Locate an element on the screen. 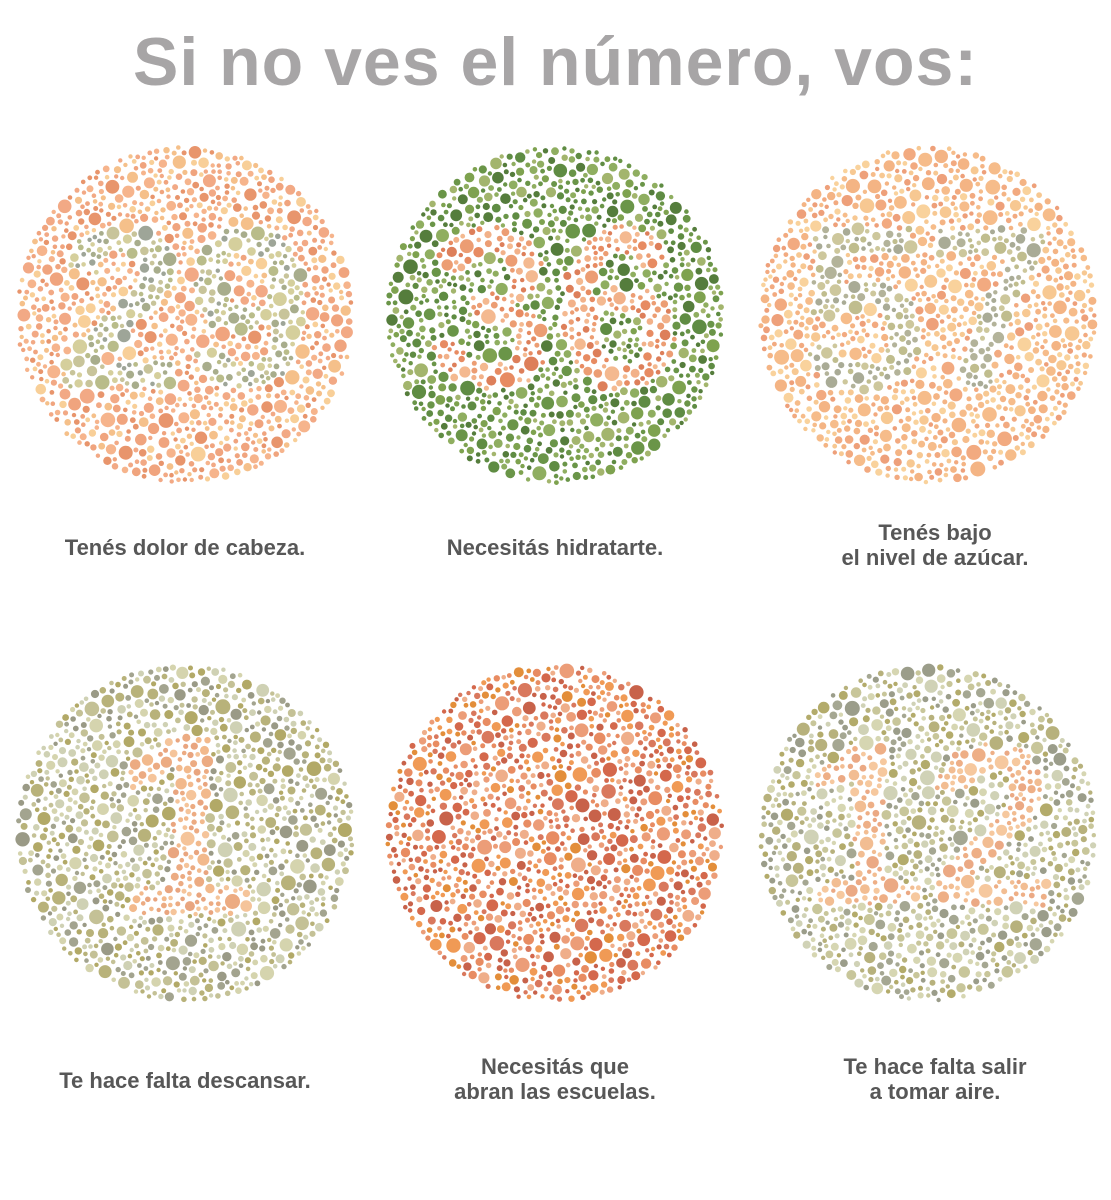  caption-line: Necesitás que is located at coordinates (555, 1066).